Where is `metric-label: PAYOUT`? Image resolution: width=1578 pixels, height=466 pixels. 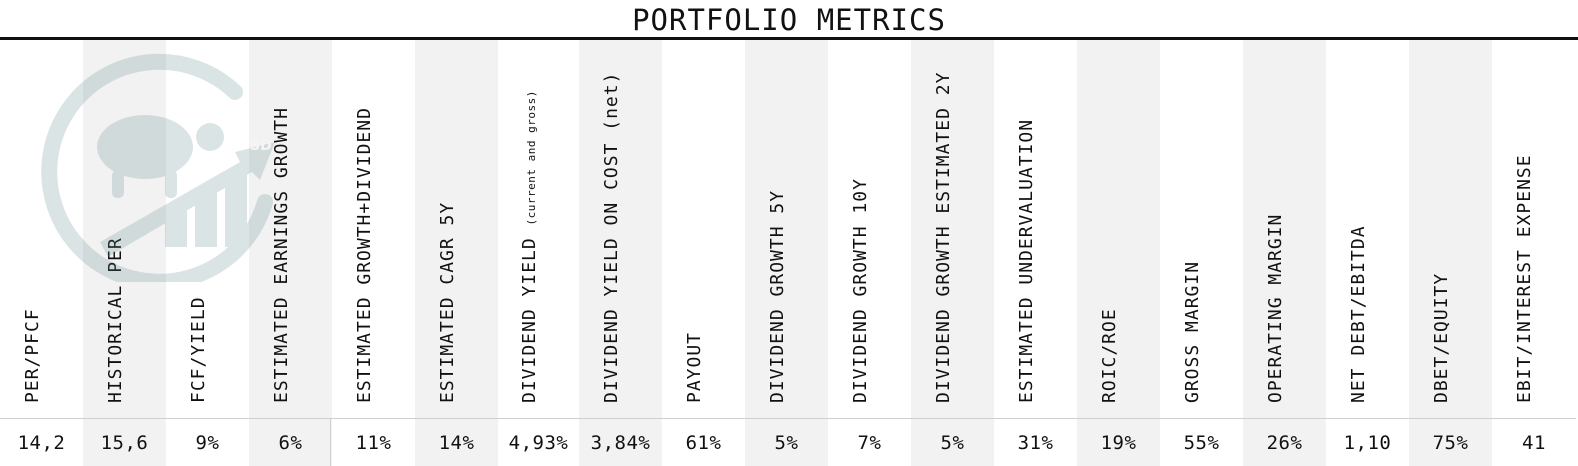 metric-label: PAYOUT is located at coordinates (694, 367).